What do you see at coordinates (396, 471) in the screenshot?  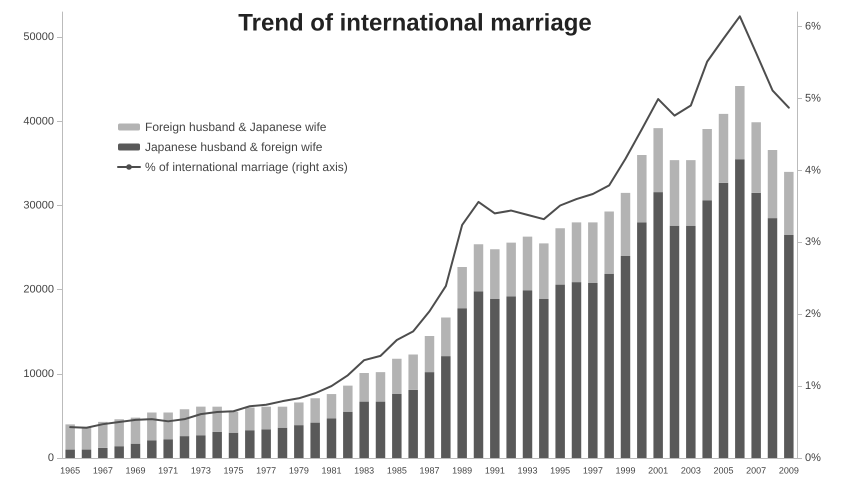 I see `x-tick-label: 1985` at bounding box center [396, 471].